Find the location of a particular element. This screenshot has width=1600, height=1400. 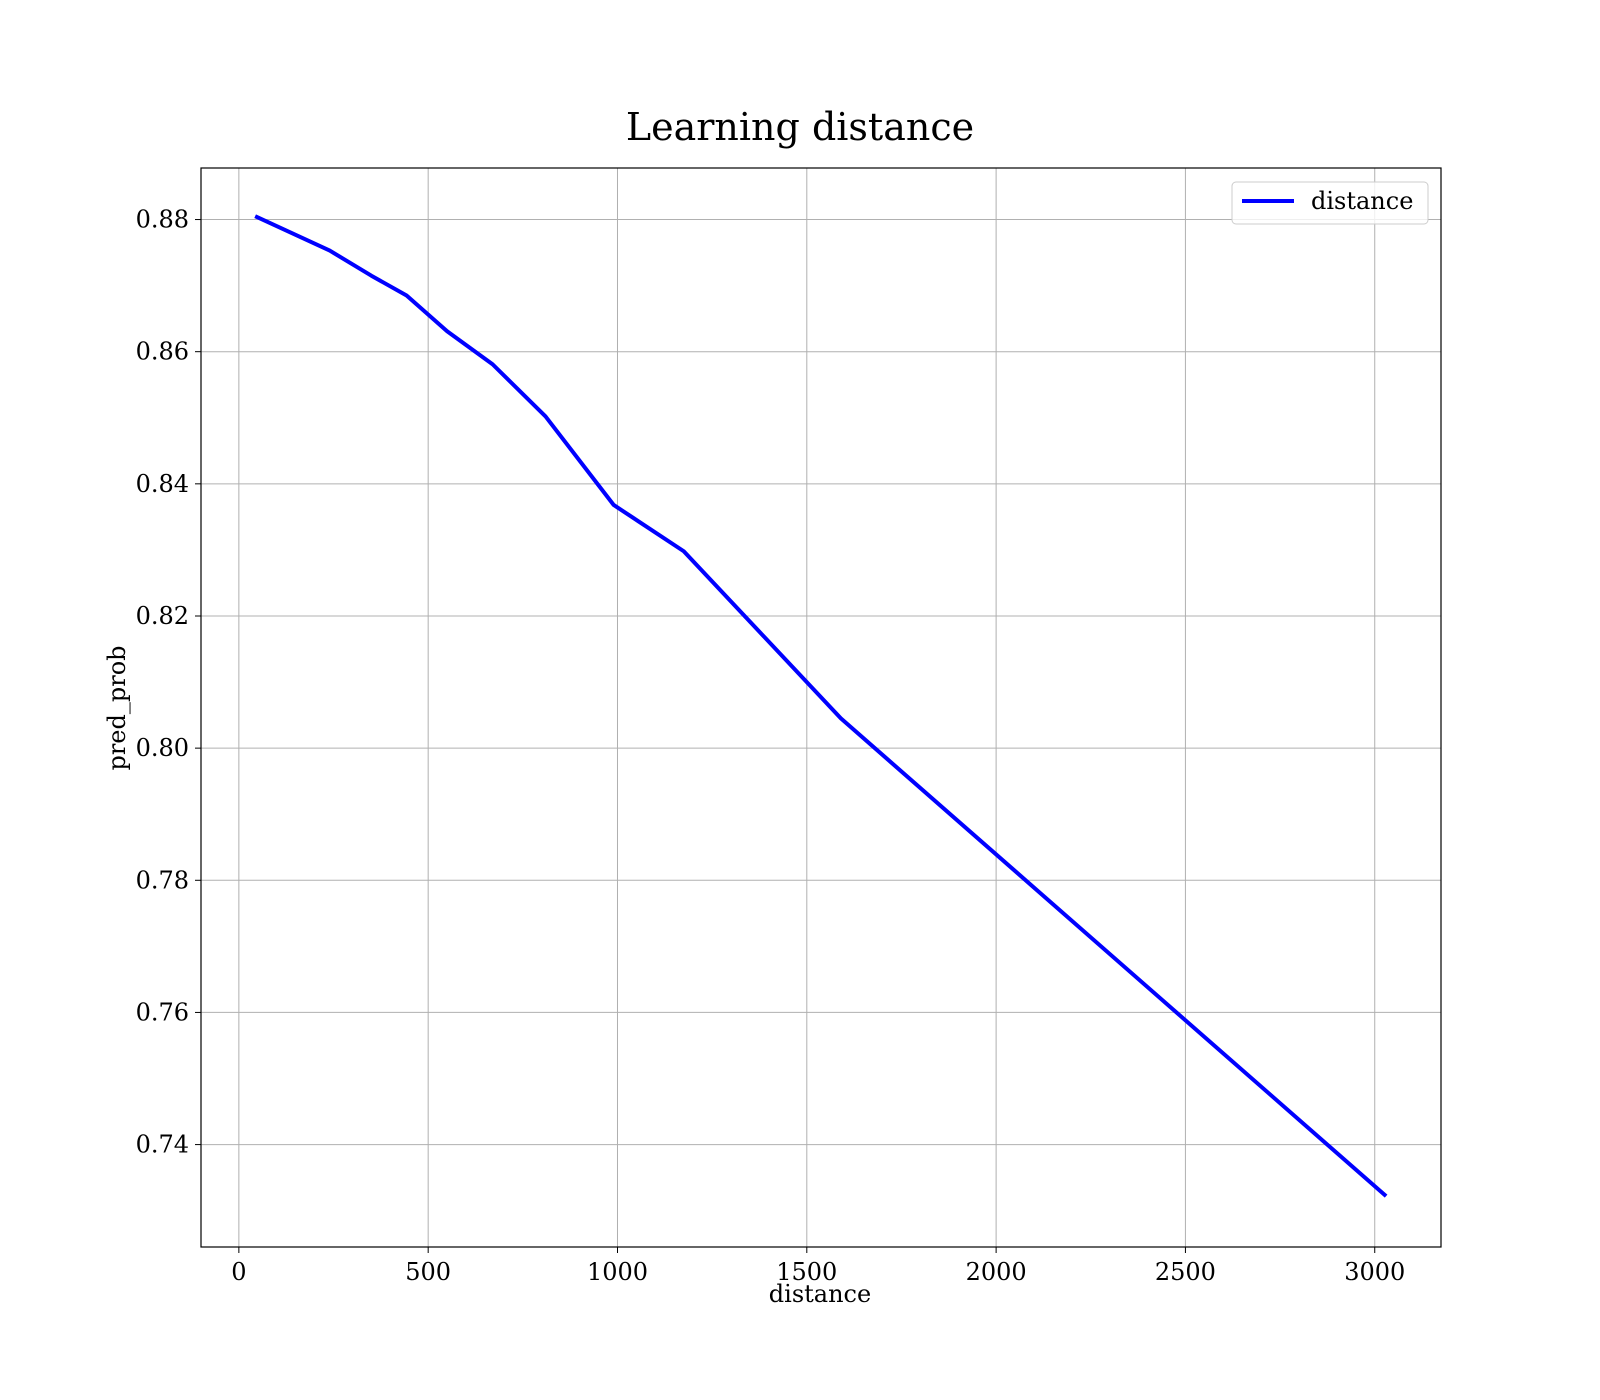

y-tick-label: 0.88 is located at coordinates (162, 220).